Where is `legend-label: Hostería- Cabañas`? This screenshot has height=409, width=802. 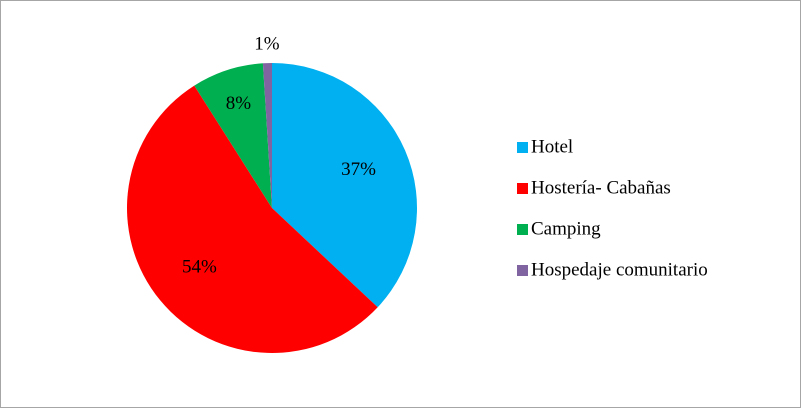 legend-label: Hostería- Cabañas is located at coordinates (601, 187).